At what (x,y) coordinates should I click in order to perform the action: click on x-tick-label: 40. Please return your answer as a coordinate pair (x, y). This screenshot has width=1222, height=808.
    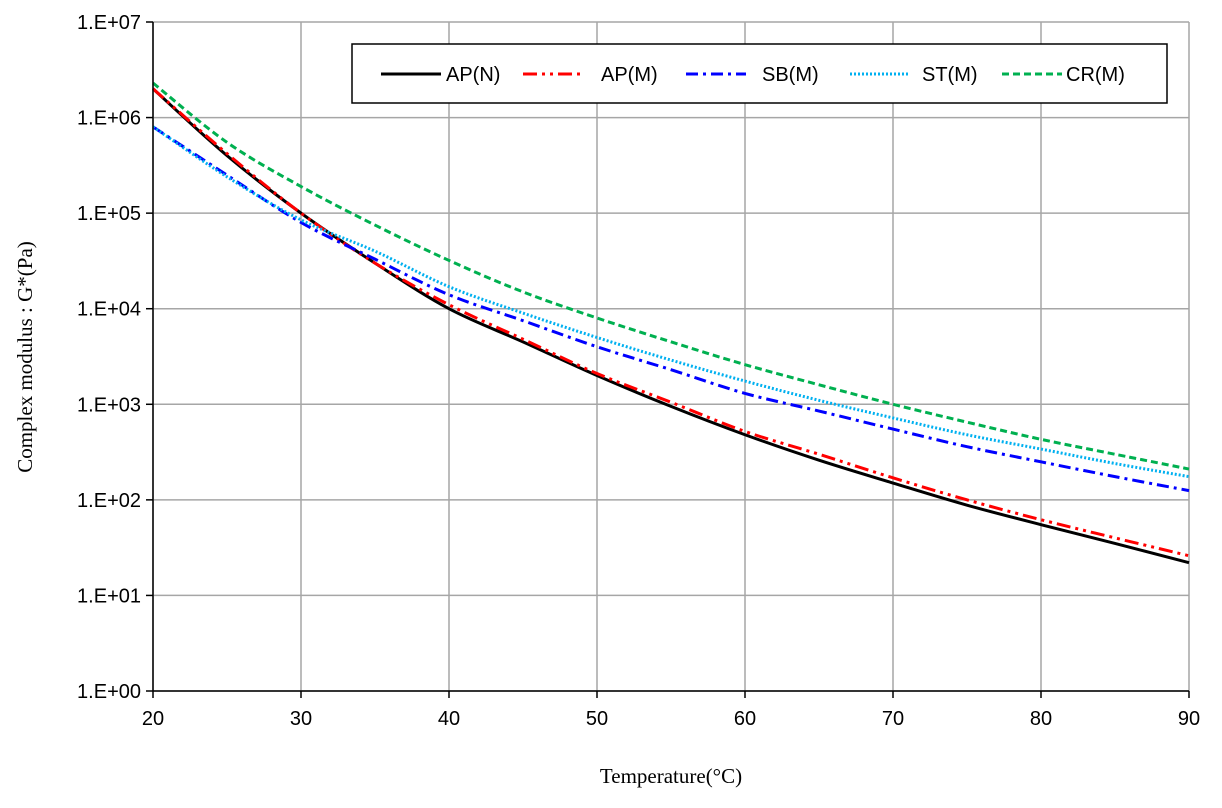
    Looking at the image, I should click on (449, 719).